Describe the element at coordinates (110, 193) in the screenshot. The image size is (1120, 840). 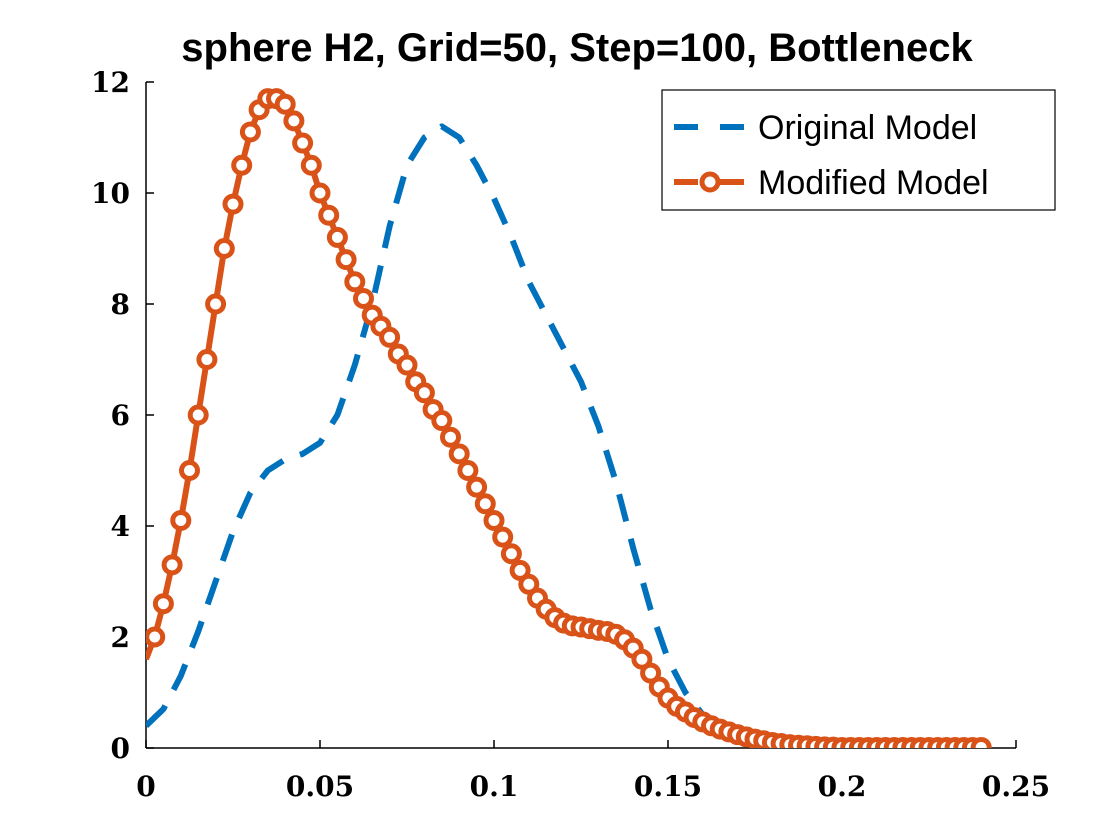
I see `y-tick-label: 10` at that location.